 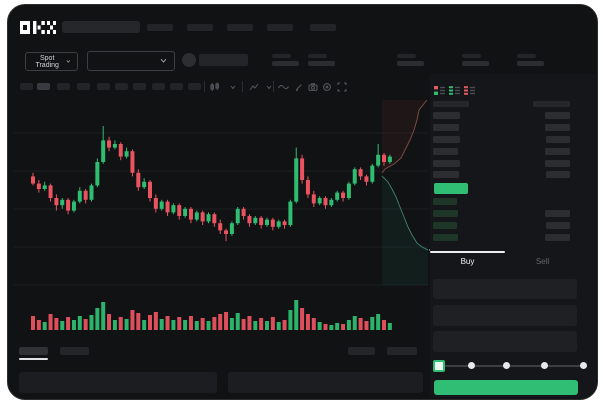 What do you see at coordinates (467, 252) in the screenshot?
I see `buy-tab-indicator` at bounding box center [467, 252].